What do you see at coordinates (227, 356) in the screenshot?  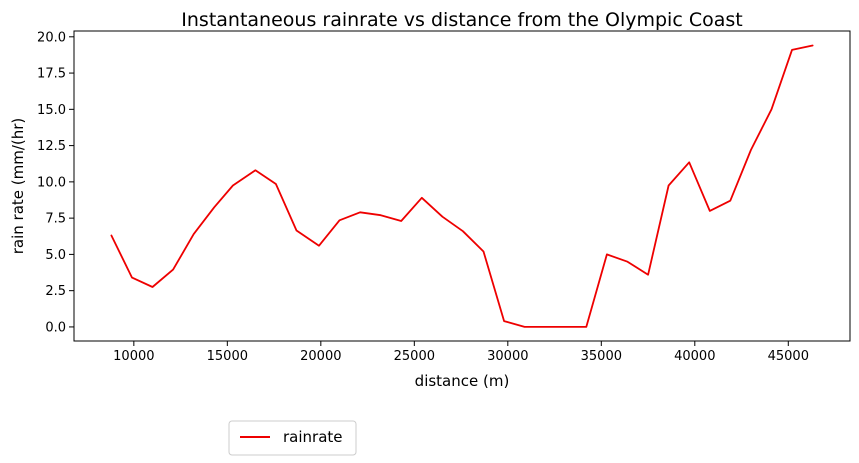 I see `x-tick-label: 15000` at bounding box center [227, 356].